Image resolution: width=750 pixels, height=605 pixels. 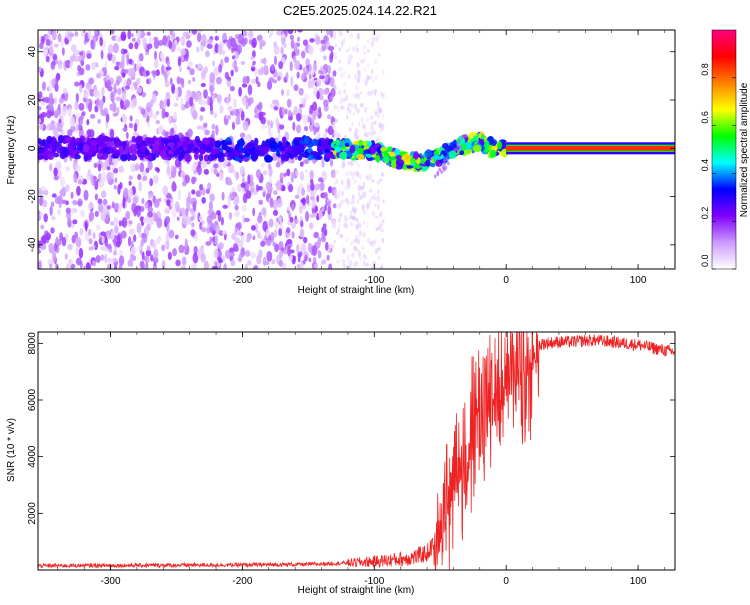 I want to click on snr-y-tick-label: 4000, so click(x=32, y=456).